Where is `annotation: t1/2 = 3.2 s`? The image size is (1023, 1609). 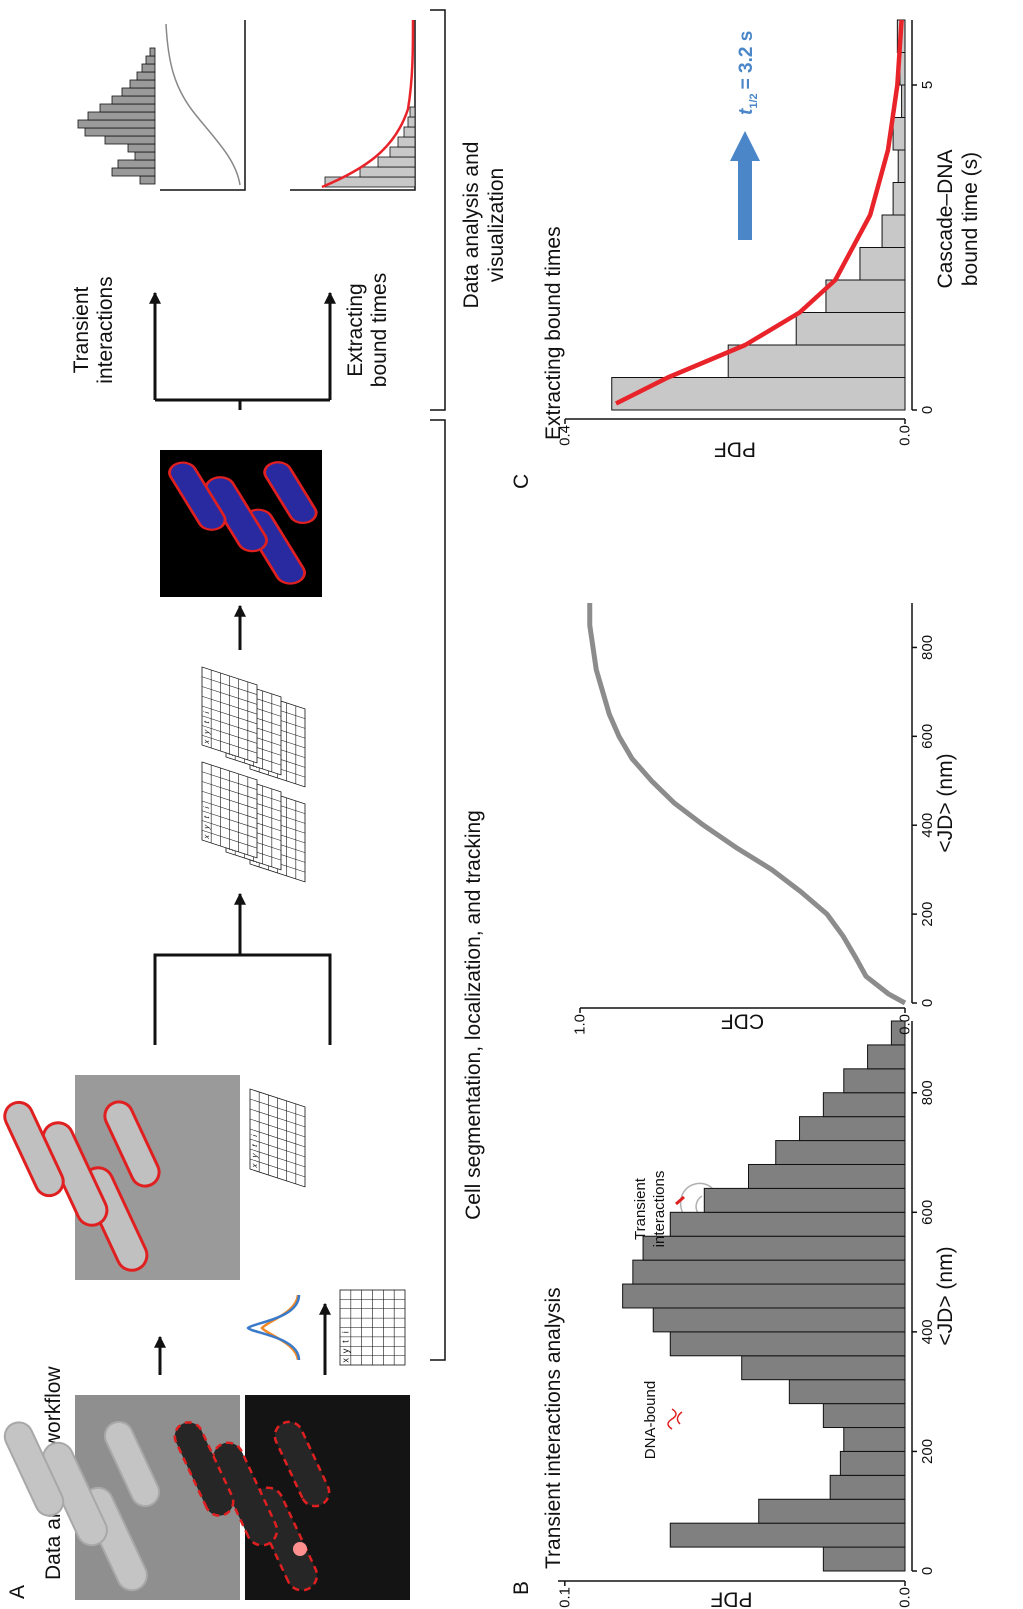 annotation: t1/2 = 3.2 s is located at coordinates (748, 73).